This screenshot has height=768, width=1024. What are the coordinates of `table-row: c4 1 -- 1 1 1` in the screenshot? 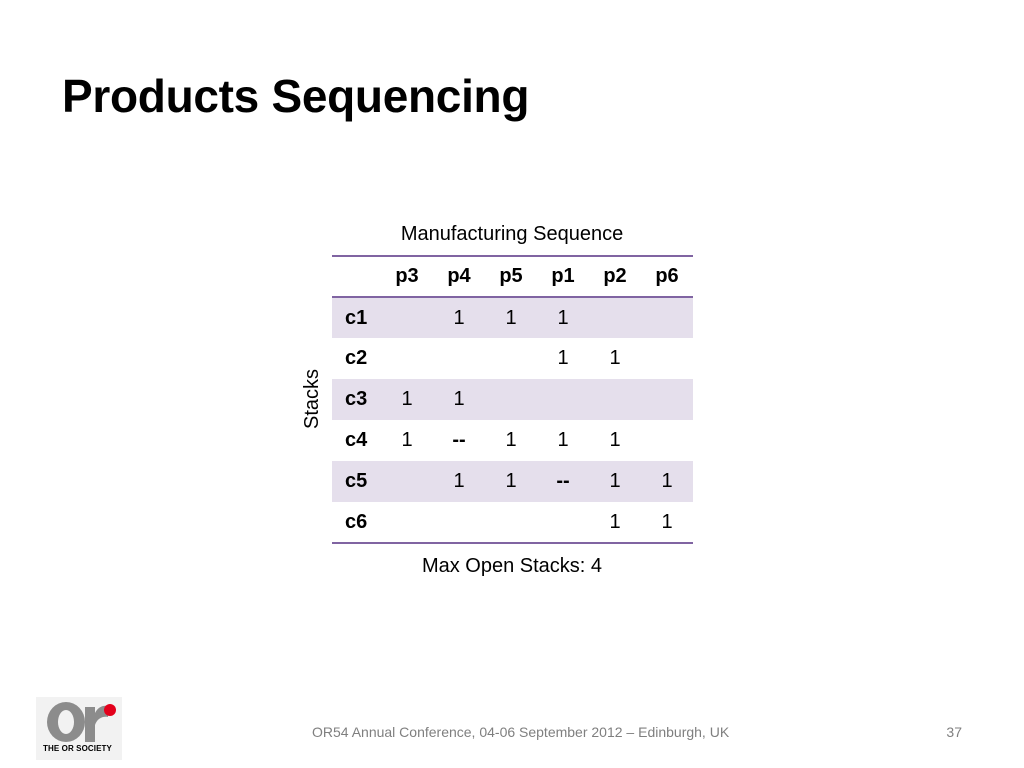 It's located at (512, 440).